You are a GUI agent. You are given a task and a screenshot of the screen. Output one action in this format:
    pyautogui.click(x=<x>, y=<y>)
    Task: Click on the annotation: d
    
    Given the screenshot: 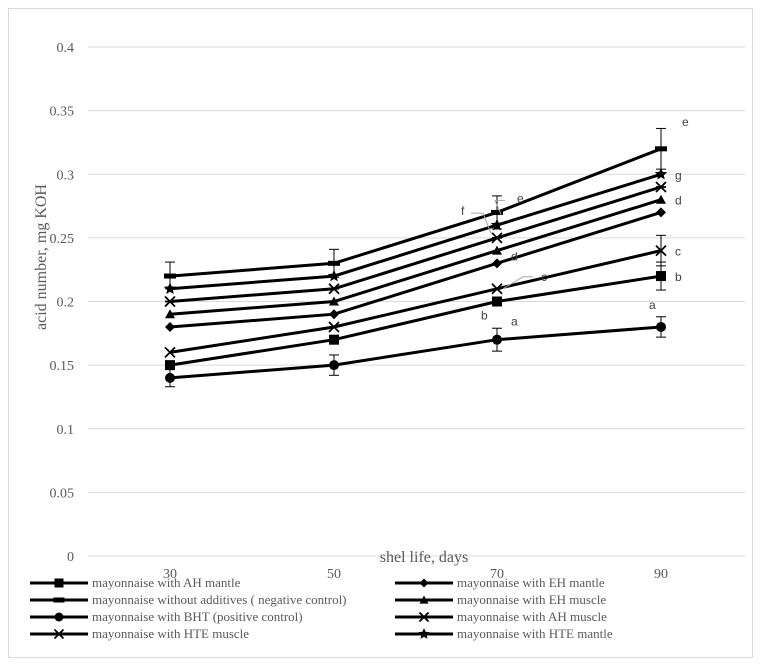 What is the action you would take?
    pyautogui.click(x=514, y=257)
    